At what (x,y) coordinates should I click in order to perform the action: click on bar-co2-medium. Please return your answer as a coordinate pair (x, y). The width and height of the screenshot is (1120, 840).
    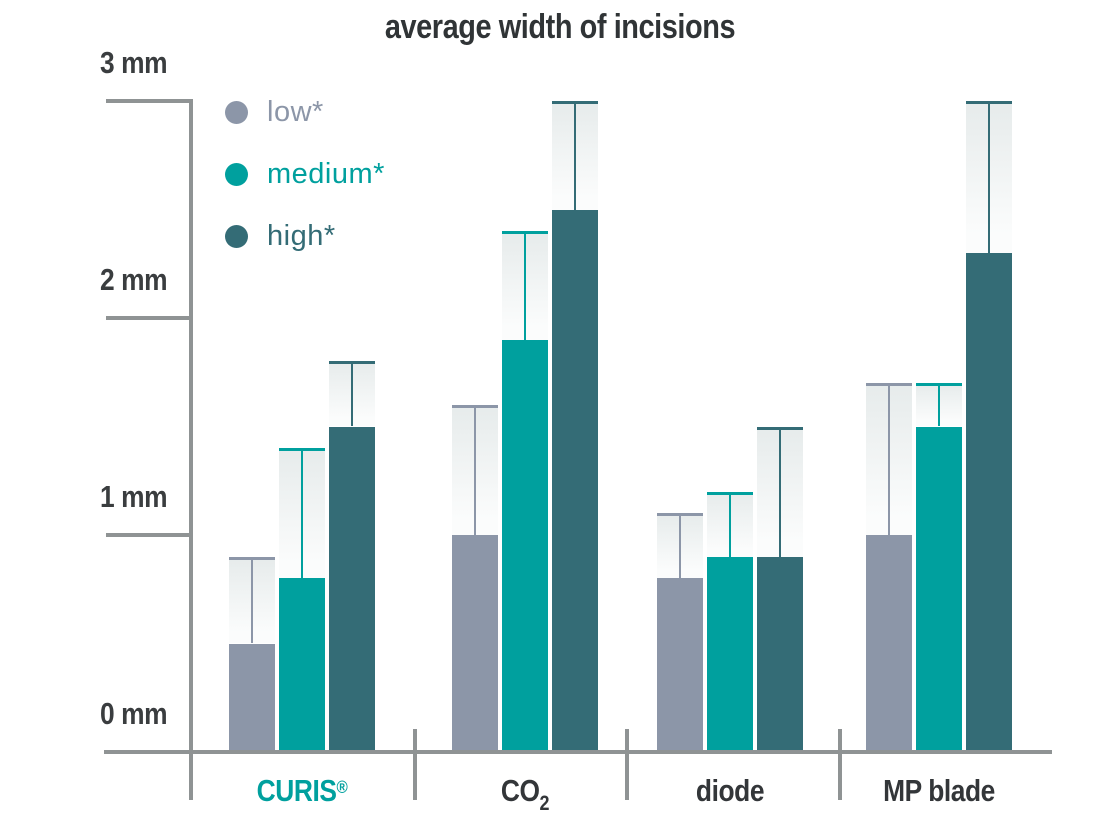
    Looking at the image, I should click on (525, 546).